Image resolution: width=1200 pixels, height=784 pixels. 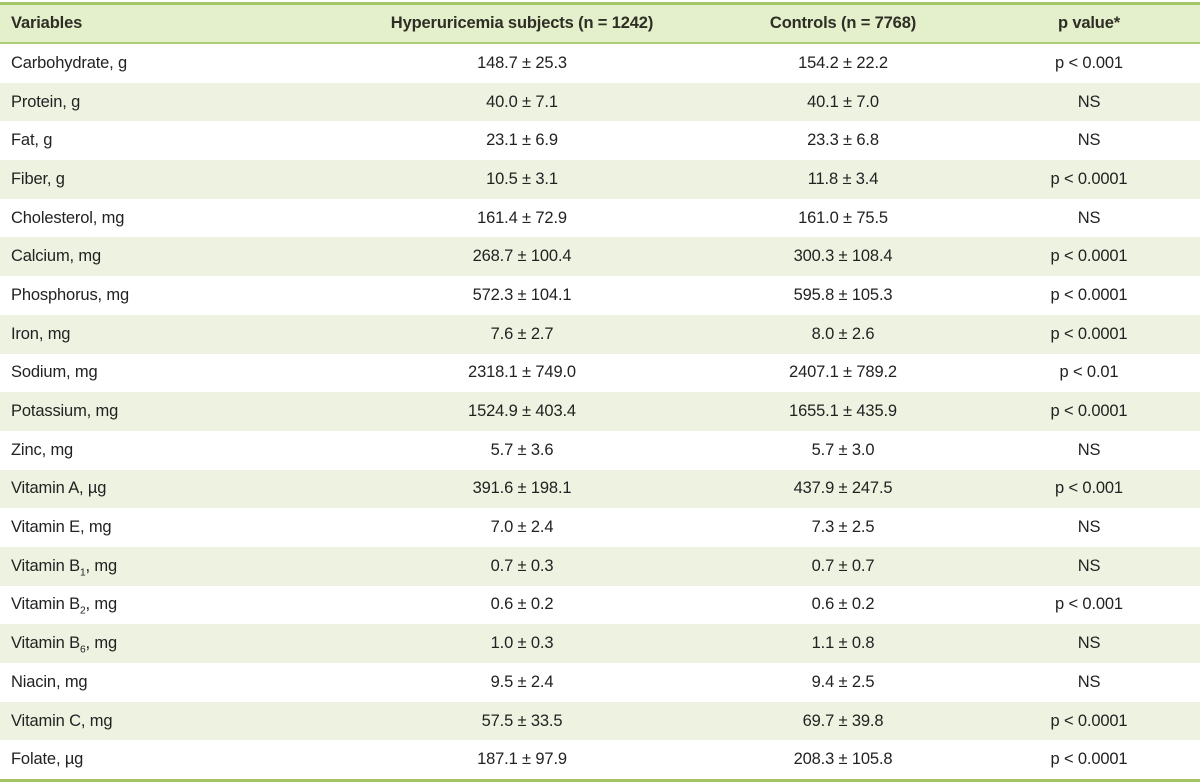 I want to click on hyperuricemia-value: 0.7 ± 0.3, so click(x=522, y=566).